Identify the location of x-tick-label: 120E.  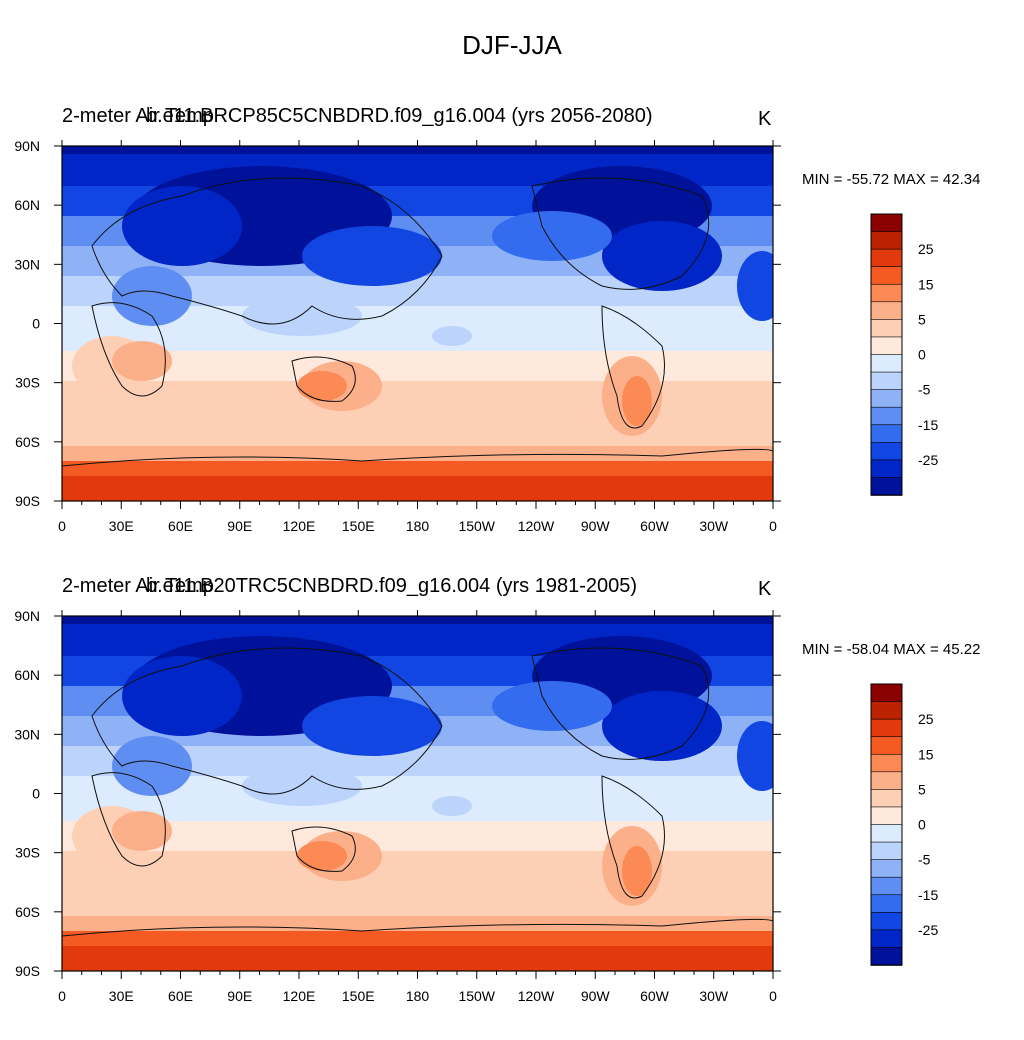
(299, 996).